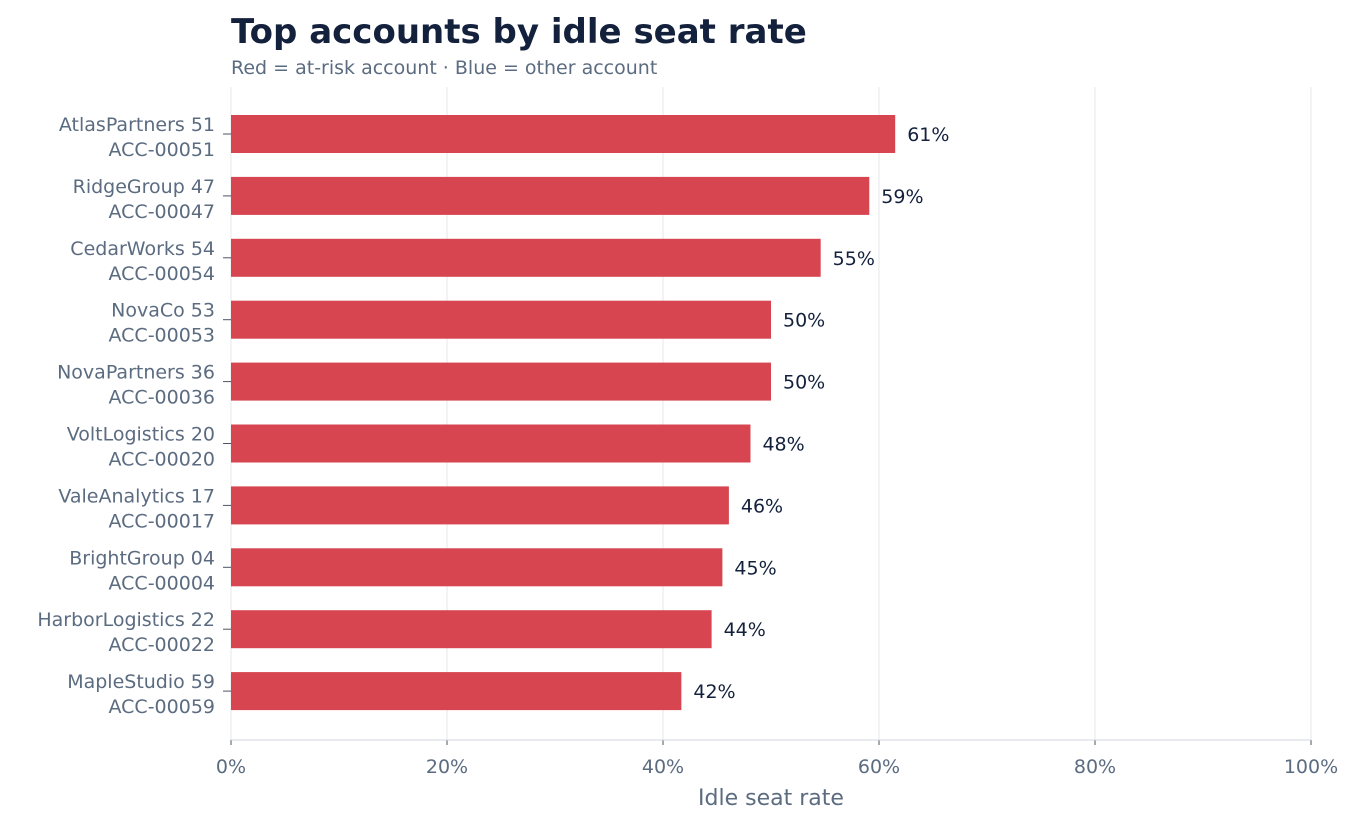  Describe the element at coordinates (777, 758) in the screenshot. I see `x-axis: 0% 20% 40% 60% 80% 100%` at that location.